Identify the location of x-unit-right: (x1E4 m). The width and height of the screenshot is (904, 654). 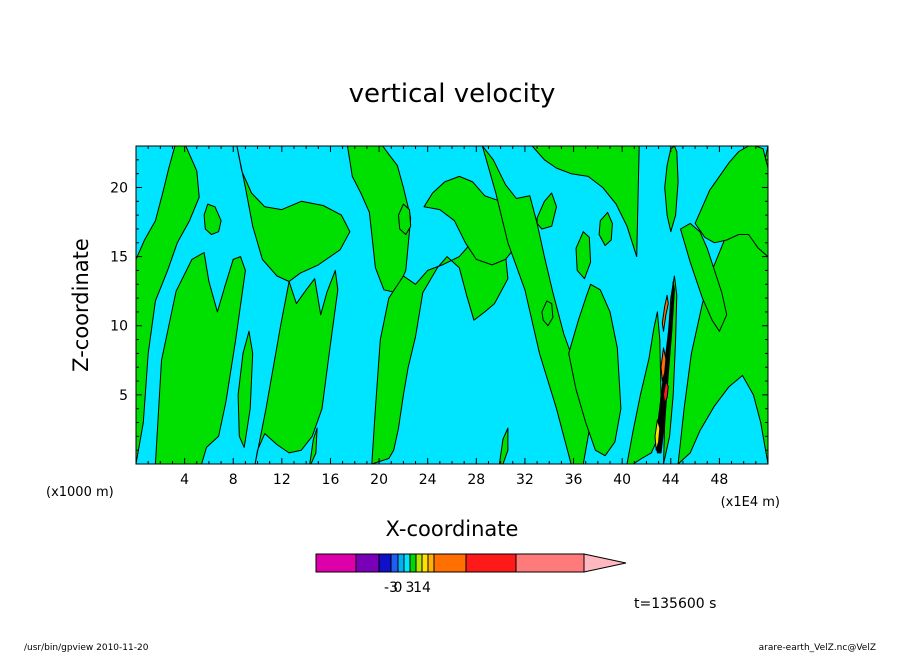
(750, 502).